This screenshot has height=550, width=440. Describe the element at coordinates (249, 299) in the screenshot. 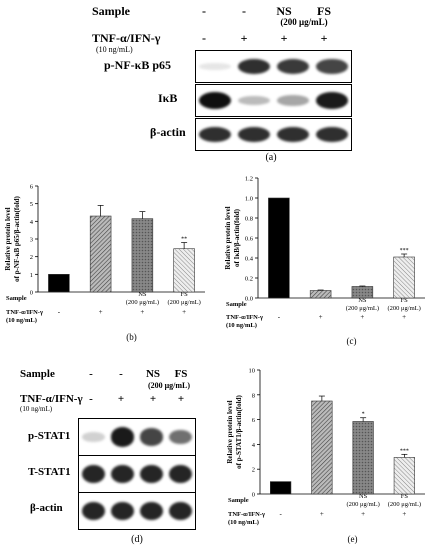

I see `y-tick-label: 0.0` at that location.